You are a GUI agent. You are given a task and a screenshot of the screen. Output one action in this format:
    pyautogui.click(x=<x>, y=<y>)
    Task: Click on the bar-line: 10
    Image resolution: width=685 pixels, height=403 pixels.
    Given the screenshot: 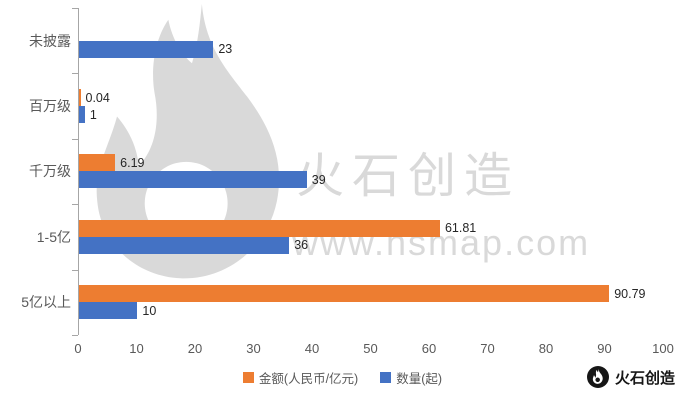 What is the action you would take?
    pyautogui.click(x=371, y=311)
    